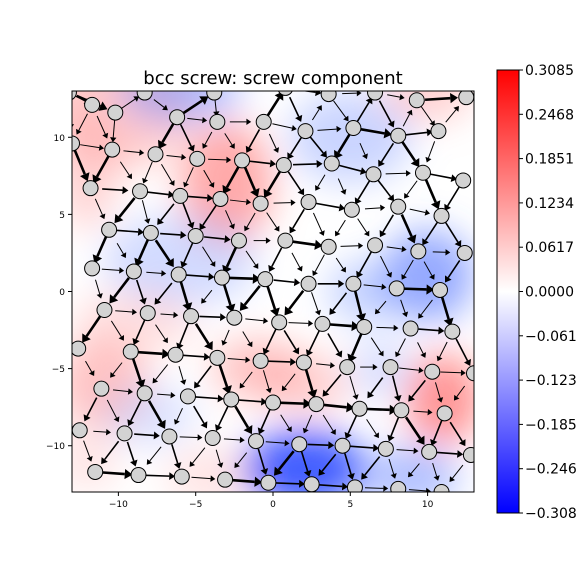  What do you see at coordinates (272, 78) in the screenshot?
I see `chart-title: bcc screw: screw component` at bounding box center [272, 78].